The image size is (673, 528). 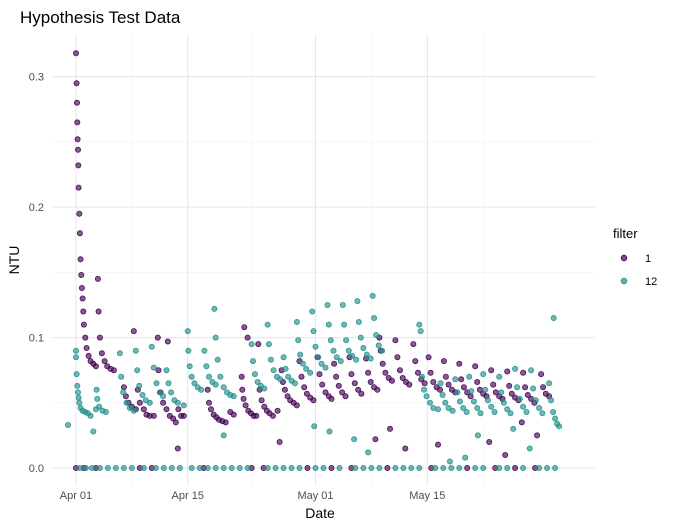 What do you see at coordinates (651, 282) in the screenshot?
I see `legend-label: 12` at bounding box center [651, 282].